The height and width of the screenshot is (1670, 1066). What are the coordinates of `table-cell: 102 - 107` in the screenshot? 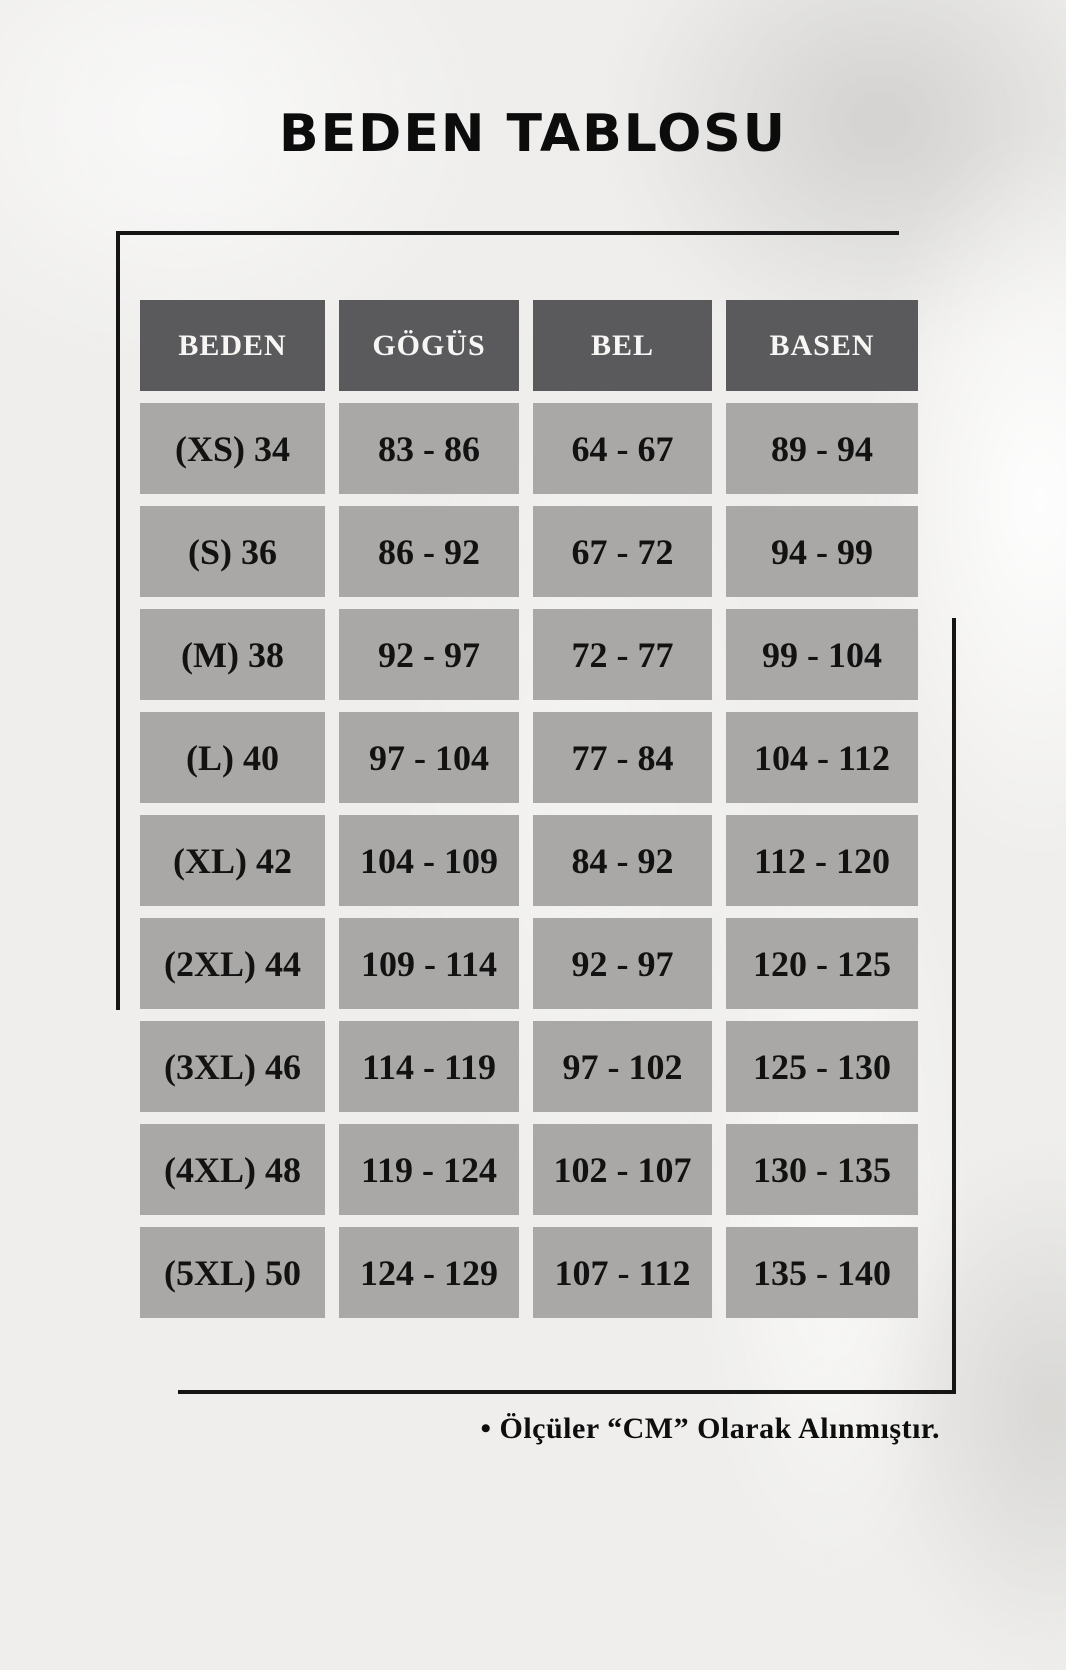 It's located at (622, 1169).